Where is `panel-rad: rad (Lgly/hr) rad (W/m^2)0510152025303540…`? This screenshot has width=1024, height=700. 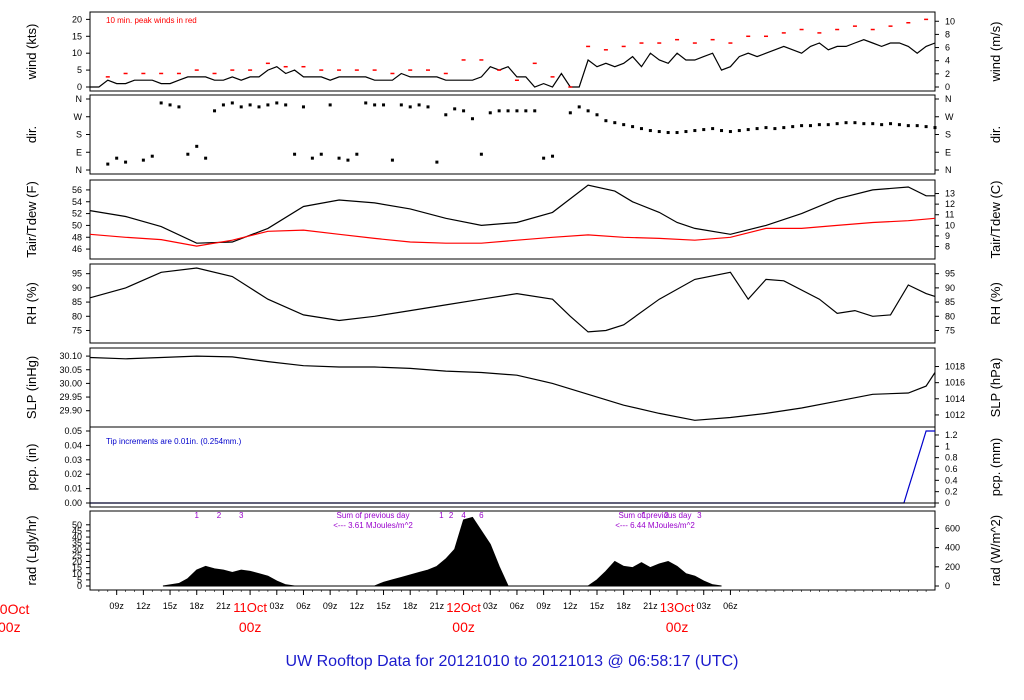 panel-rad: rad (Lgly/hr) rad (W/m^2)0510152025303540… is located at coordinates (513, 550).